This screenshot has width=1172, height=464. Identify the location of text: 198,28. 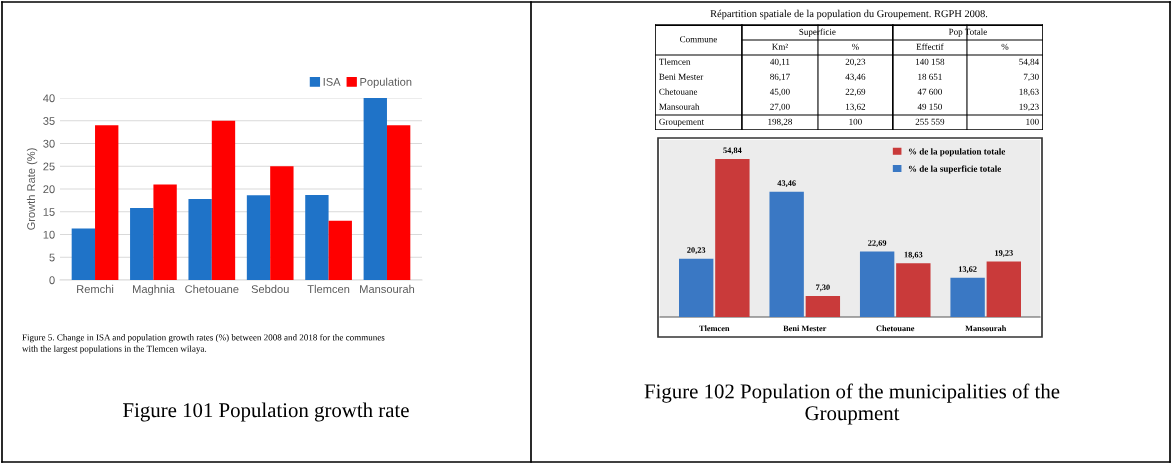
(780, 122).